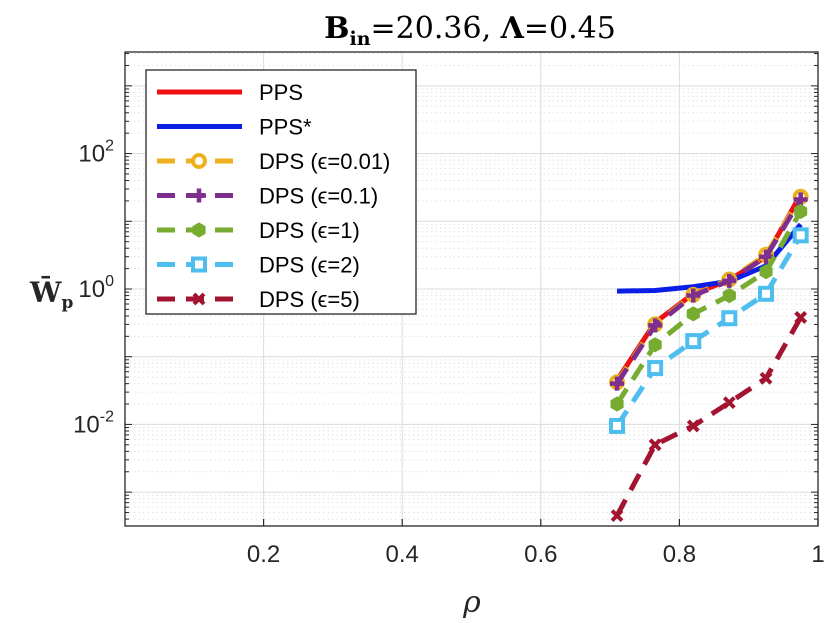 The image size is (830, 623). Describe the element at coordinates (309, 299) in the screenshot. I see `legend-label: DPS (ϵ=5)` at that location.